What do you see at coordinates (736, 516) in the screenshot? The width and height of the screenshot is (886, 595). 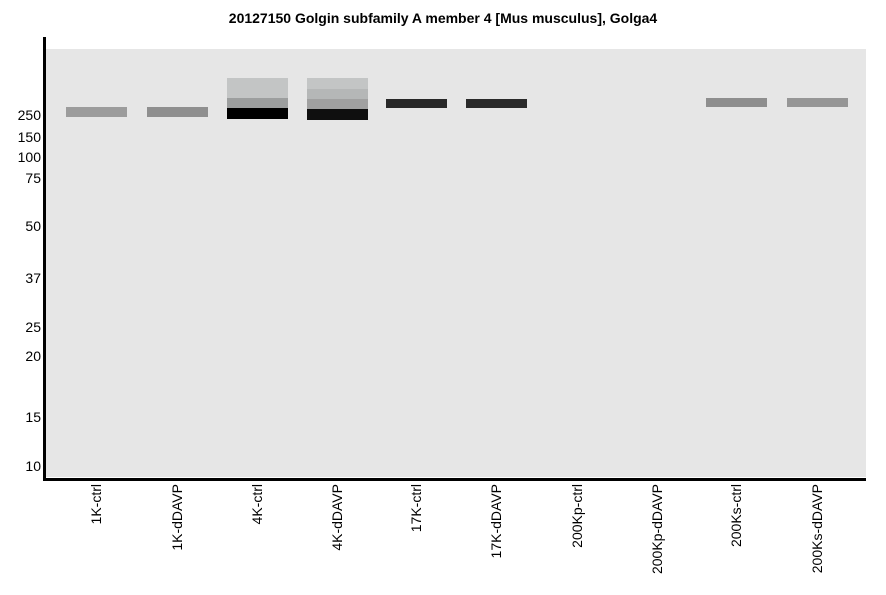 I see `lane-label: 200Ks-ctrl` at bounding box center [736, 516].